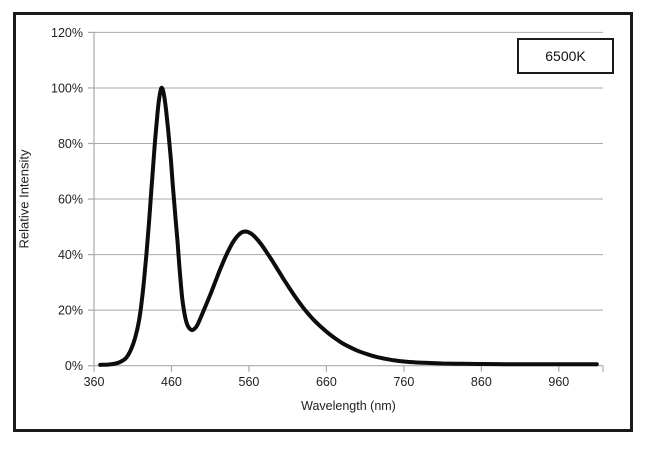 Image resolution: width=650 pixels, height=450 pixels. What do you see at coordinates (70, 200) in the screenshot?
I see `y-tick-label: 60%` at bounding box center [70, 200].